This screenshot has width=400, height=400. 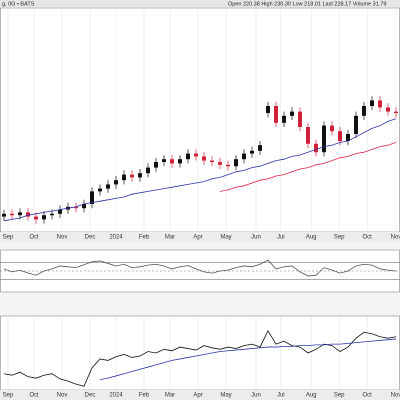 I want to click on header-bar, so click(x=200, y=3).